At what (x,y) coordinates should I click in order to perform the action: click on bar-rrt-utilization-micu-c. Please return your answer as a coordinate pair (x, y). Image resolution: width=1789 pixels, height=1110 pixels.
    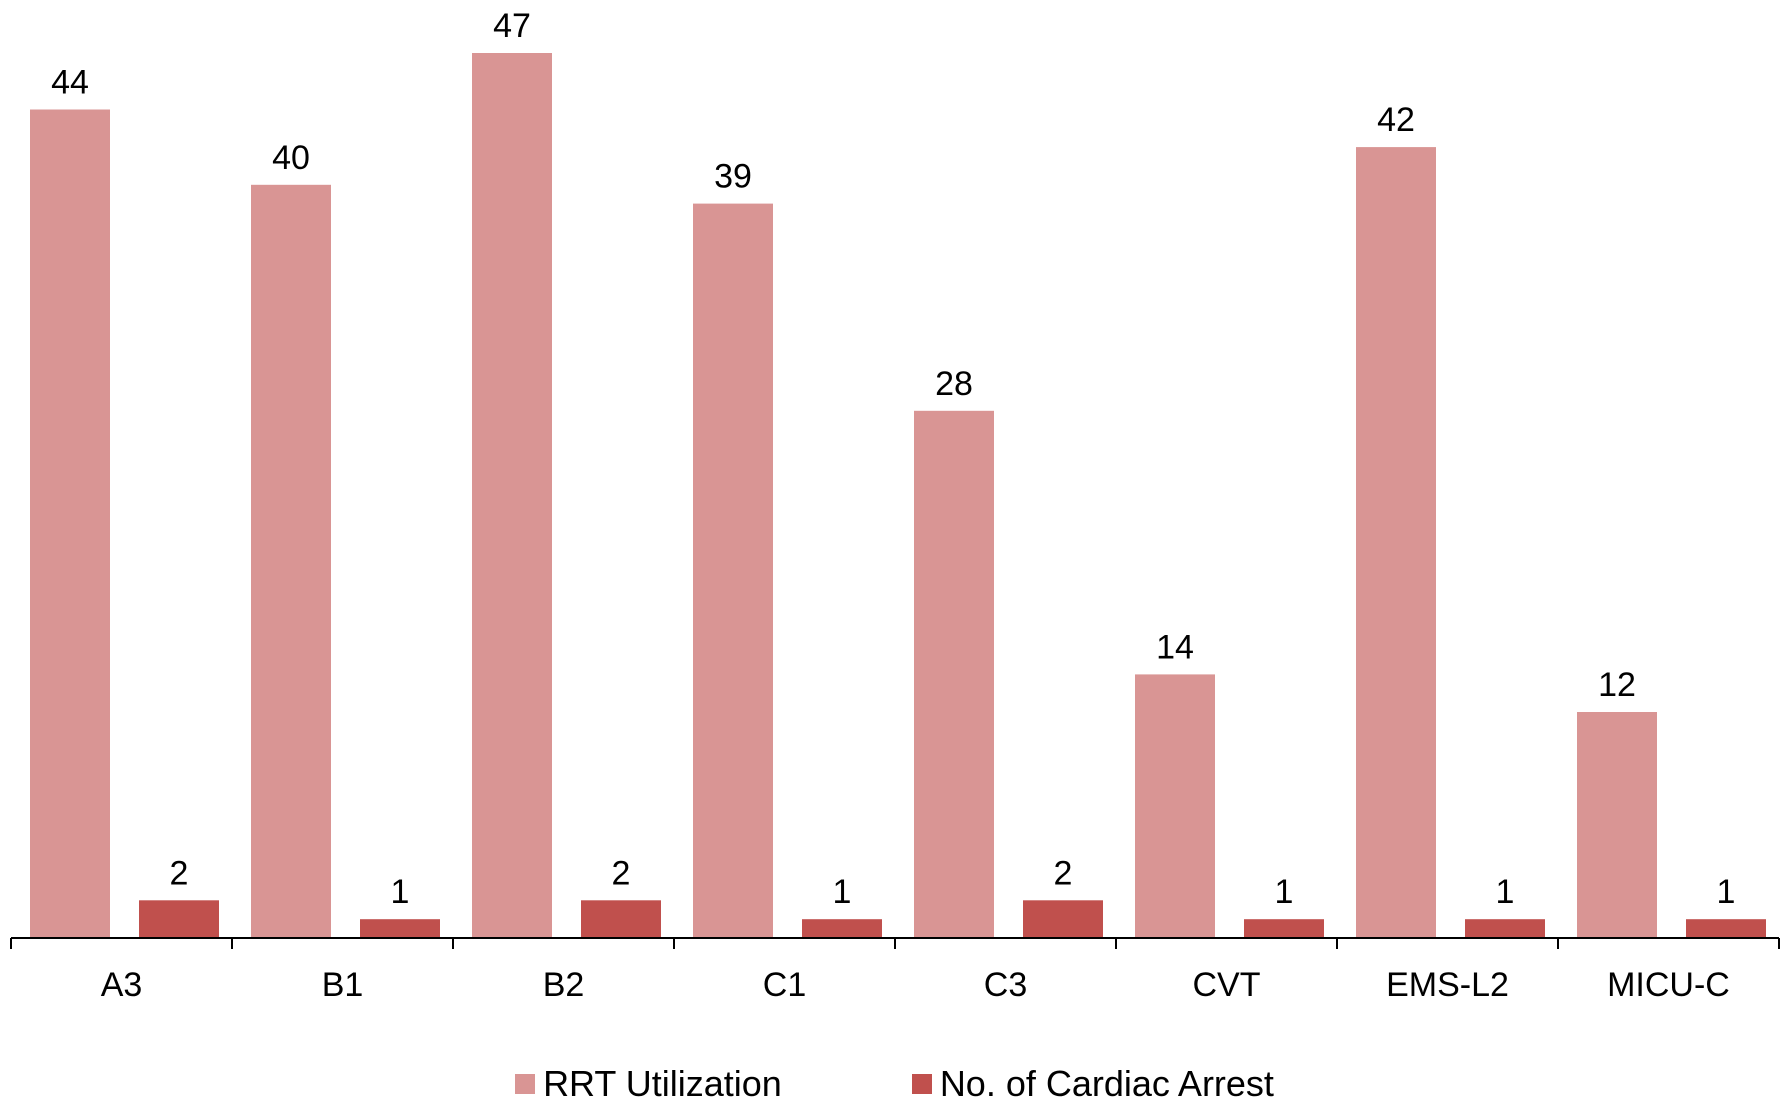
    Looking at the image, I should click on (1617, 825).